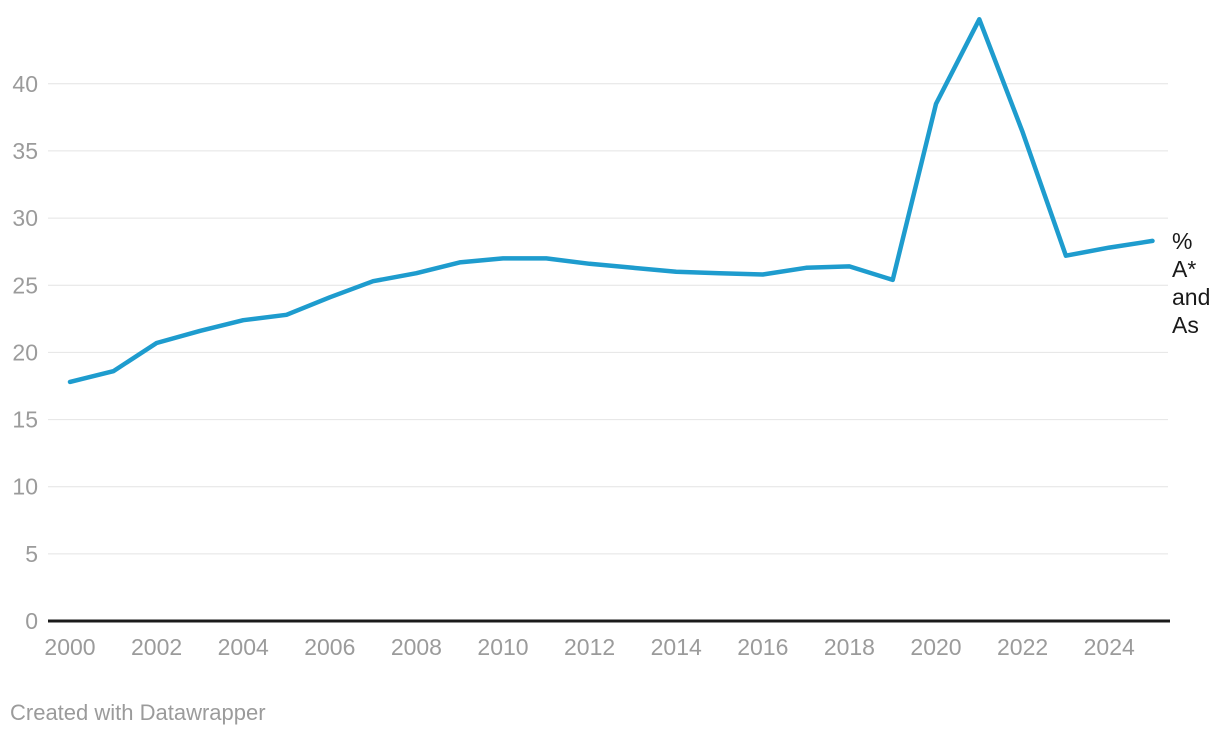  Describe the element at coordinates (25, 487) in the screenshot. I see `y-axis-tick-label: 10` at that location.